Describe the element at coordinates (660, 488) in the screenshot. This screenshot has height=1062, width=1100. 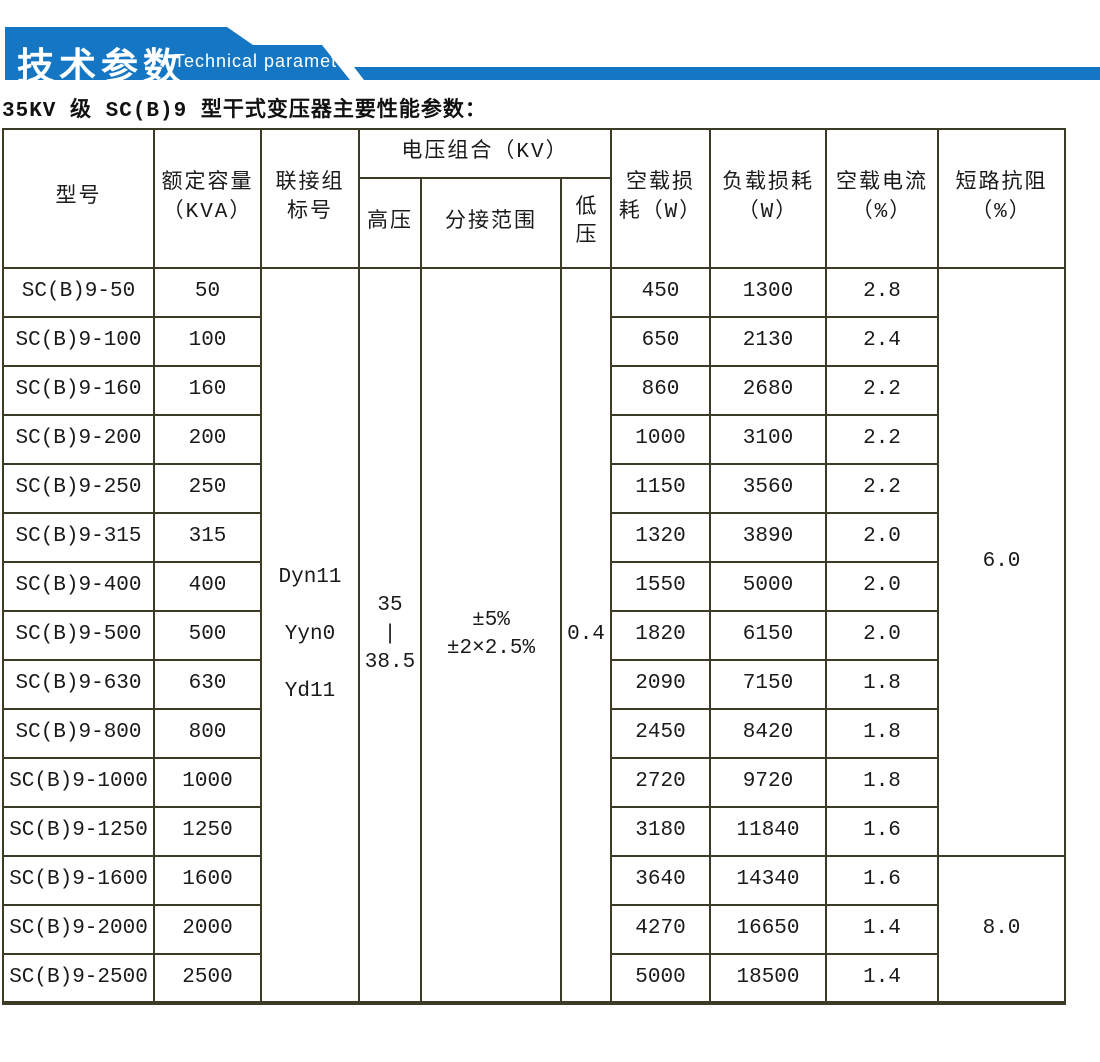
I see `cell-no-load-loss: 1150` at that location.